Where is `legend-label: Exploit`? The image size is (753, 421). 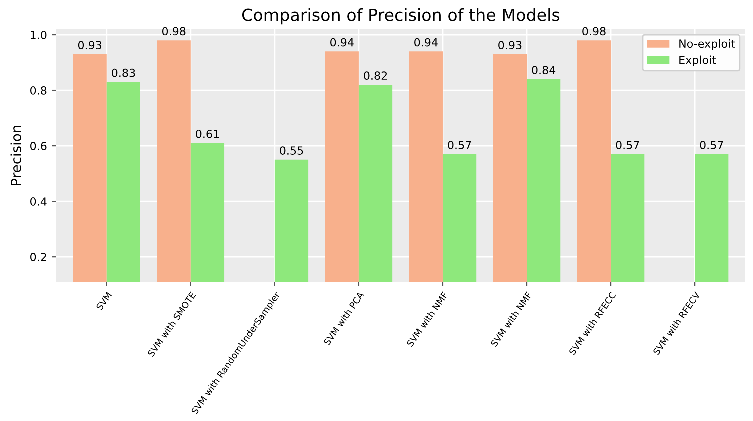
legend-label: Exploit is located at coordinates (698, 61).